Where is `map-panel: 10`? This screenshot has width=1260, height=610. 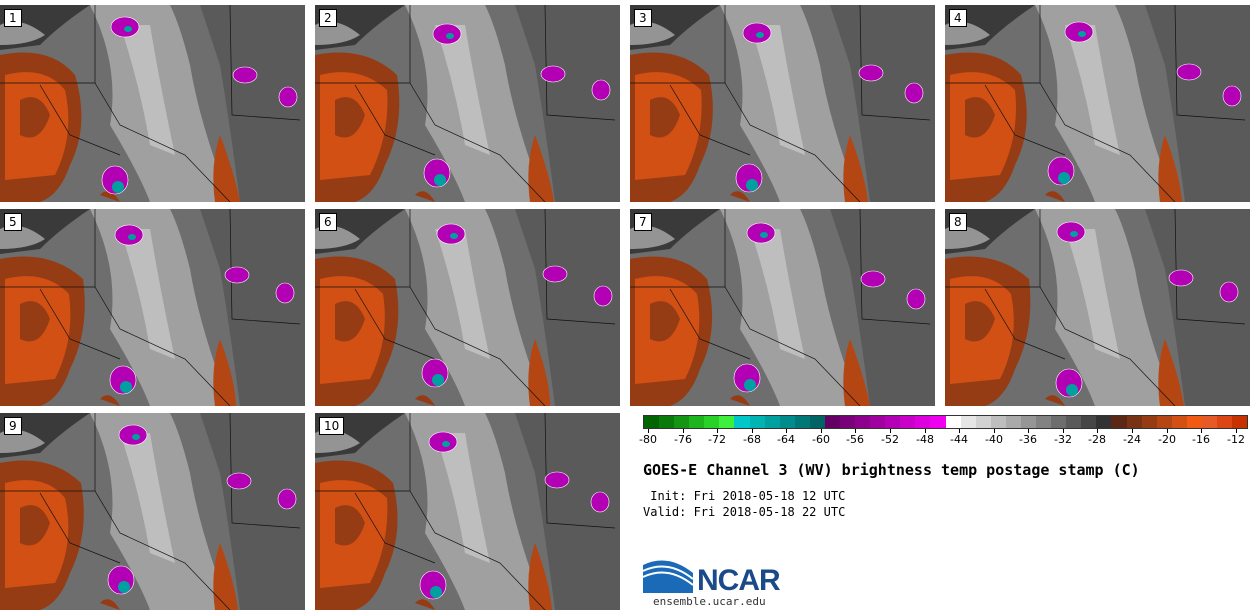
map-panel: 10 is located at coordinates (467, 511).